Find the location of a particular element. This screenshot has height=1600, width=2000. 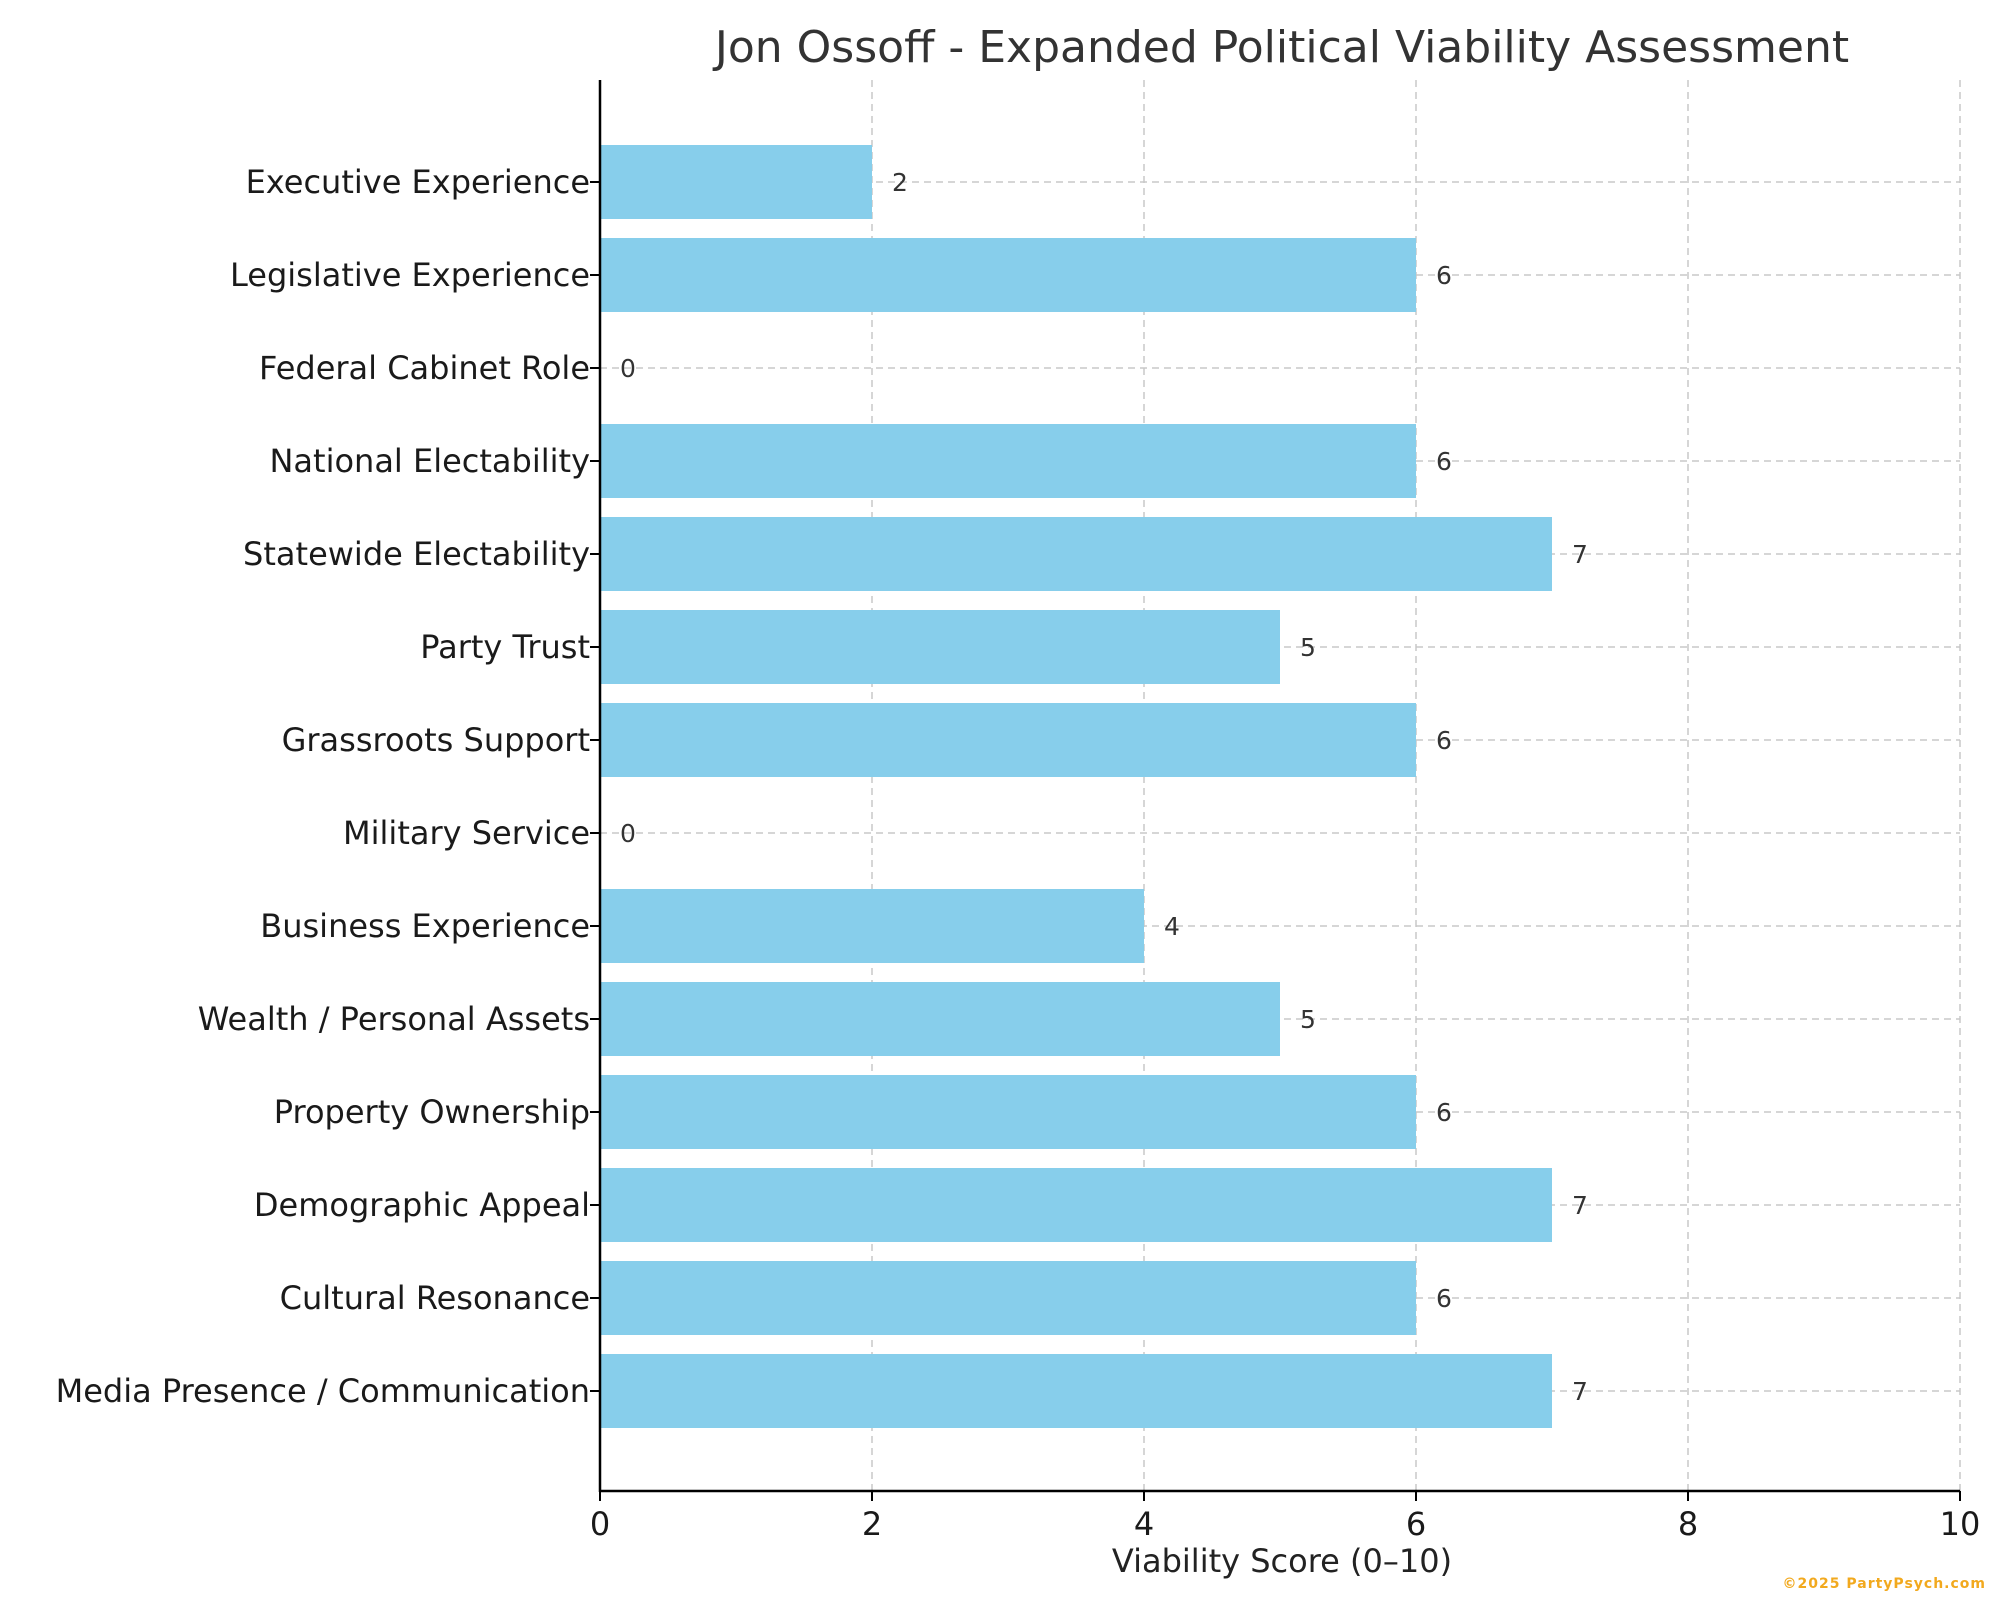

category-label: Grassroots Support is located at coordinates (436, 740).